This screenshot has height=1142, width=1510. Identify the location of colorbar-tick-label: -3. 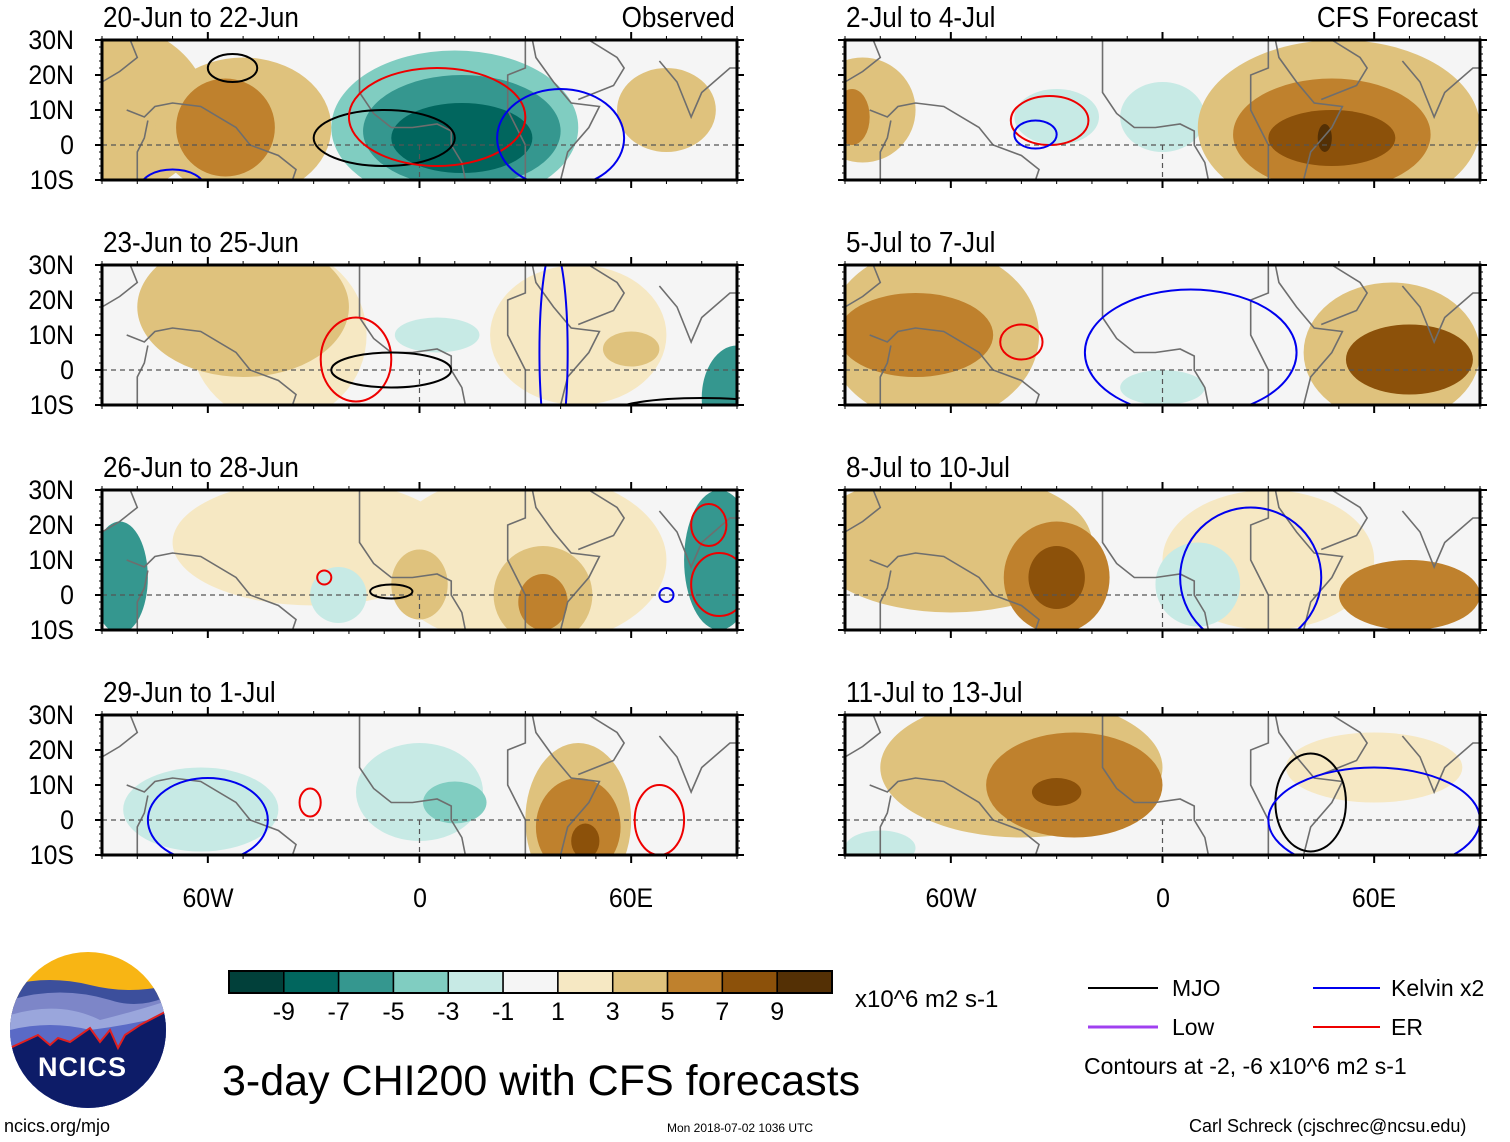
(448, 1012).